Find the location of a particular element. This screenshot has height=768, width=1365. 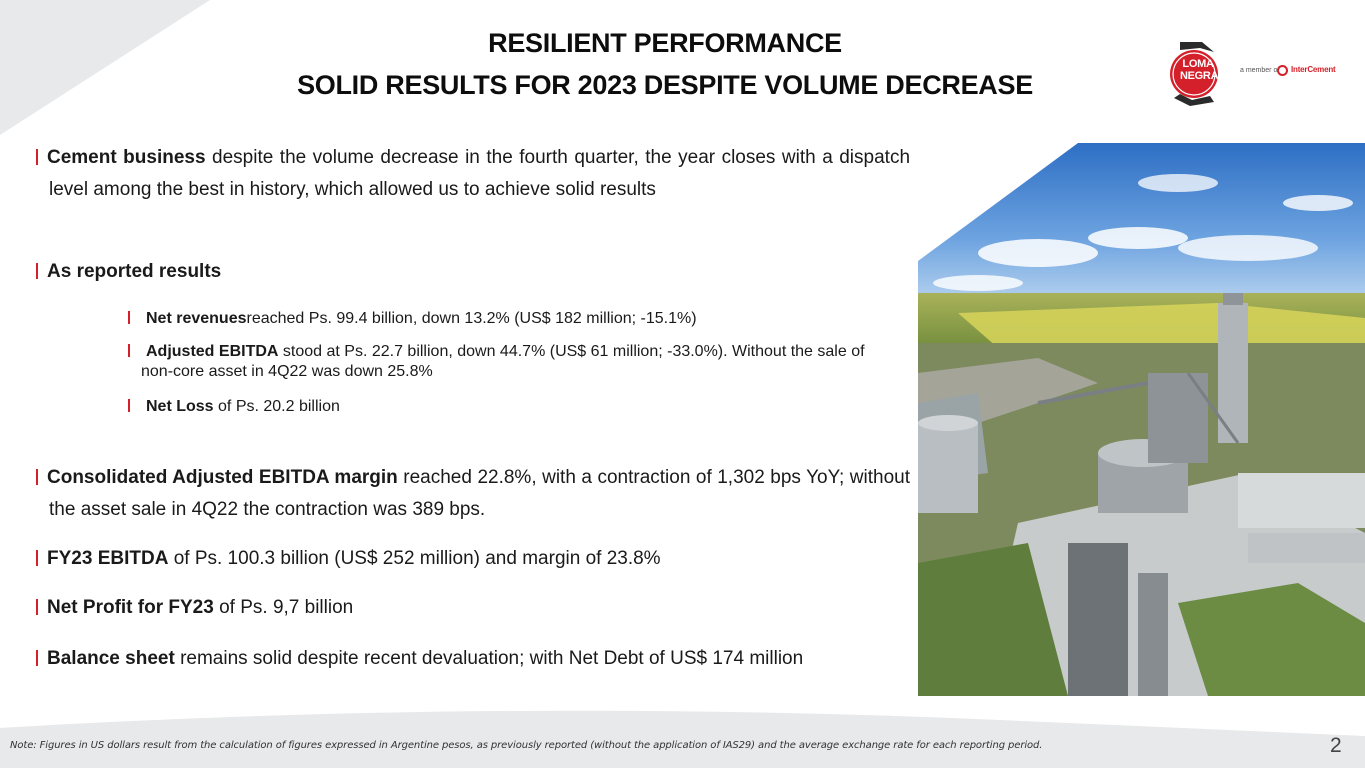

page-number: 2 is located at coordinates (1336, 745).